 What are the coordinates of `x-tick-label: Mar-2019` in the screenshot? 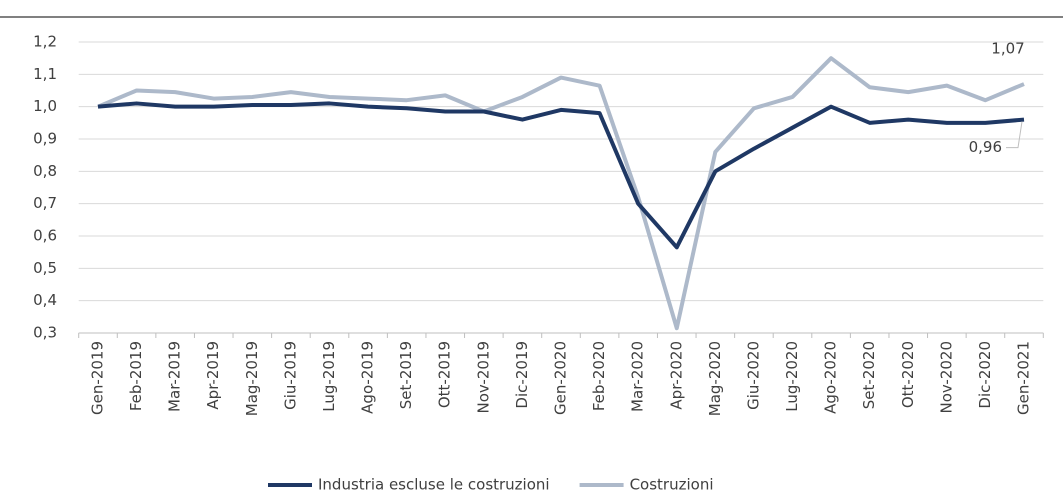 It's located at (175, 376).